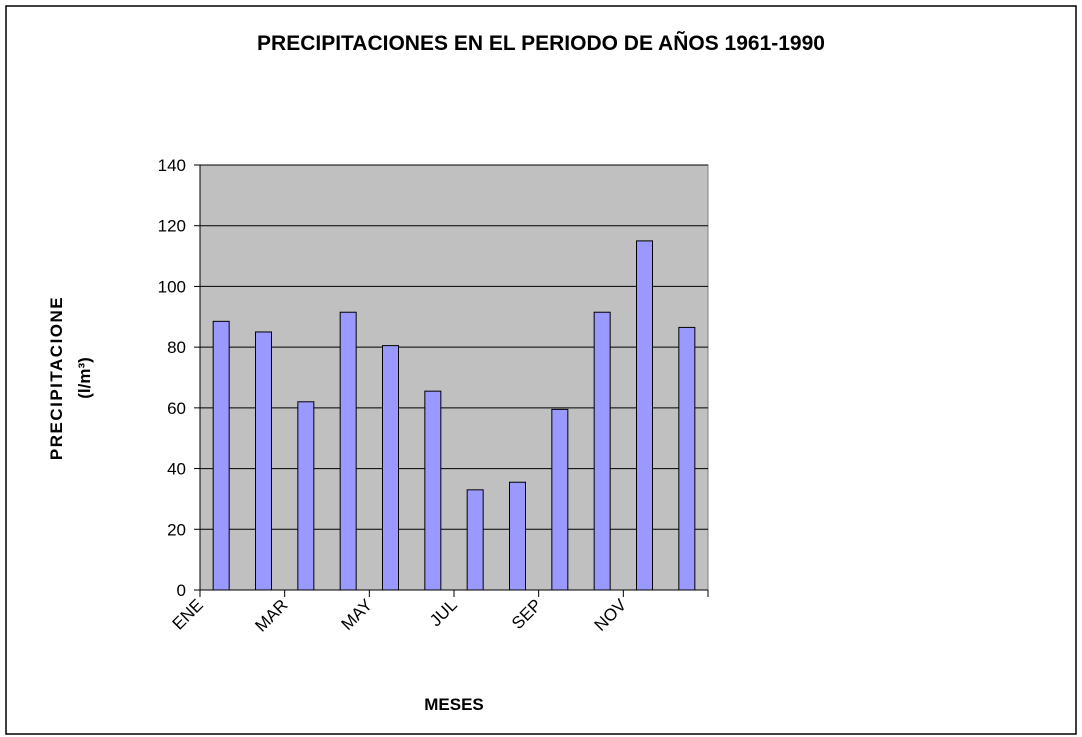 The height and width of the screenshot is (737, 1082). What do you see at coordinates (454, 704) in the screenshot?
I see `x-axis-label: MESES` at bounding box center [454, 704].